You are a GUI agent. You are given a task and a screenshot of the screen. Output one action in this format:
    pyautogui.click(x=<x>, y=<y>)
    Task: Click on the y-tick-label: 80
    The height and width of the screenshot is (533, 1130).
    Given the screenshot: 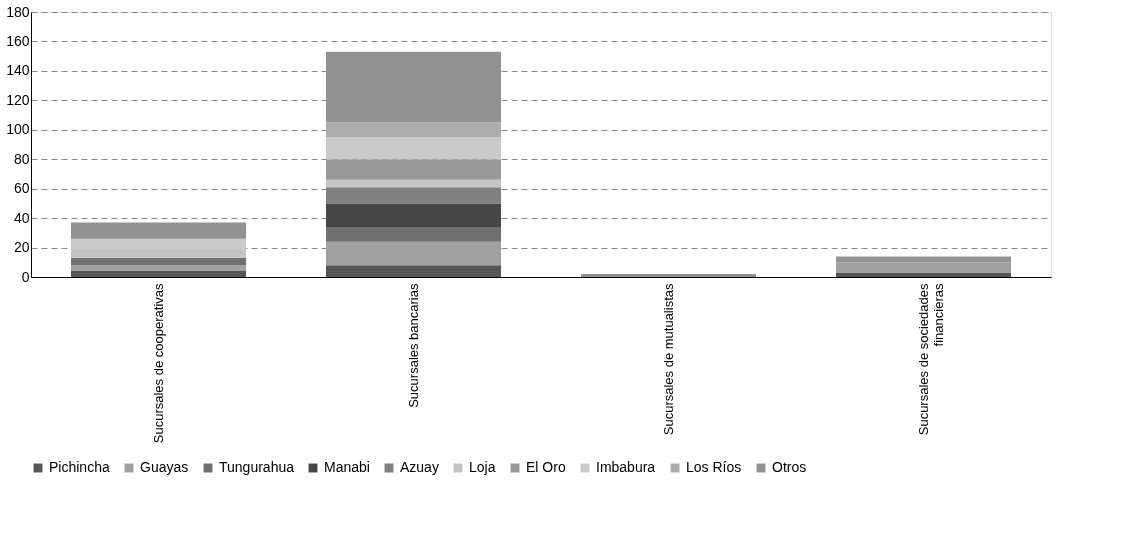 What is the action you would take?
    pyautogui.click(x=21, y=158)
    